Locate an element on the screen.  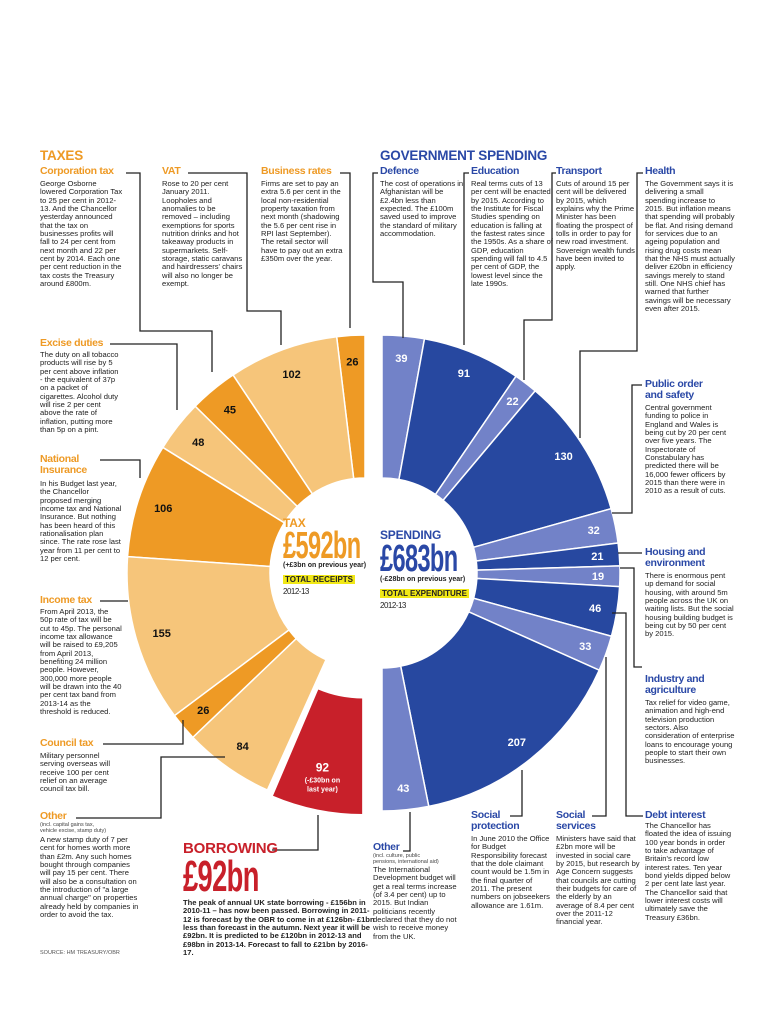
spending-value-label: 21 is located at coordinates (597, 557).